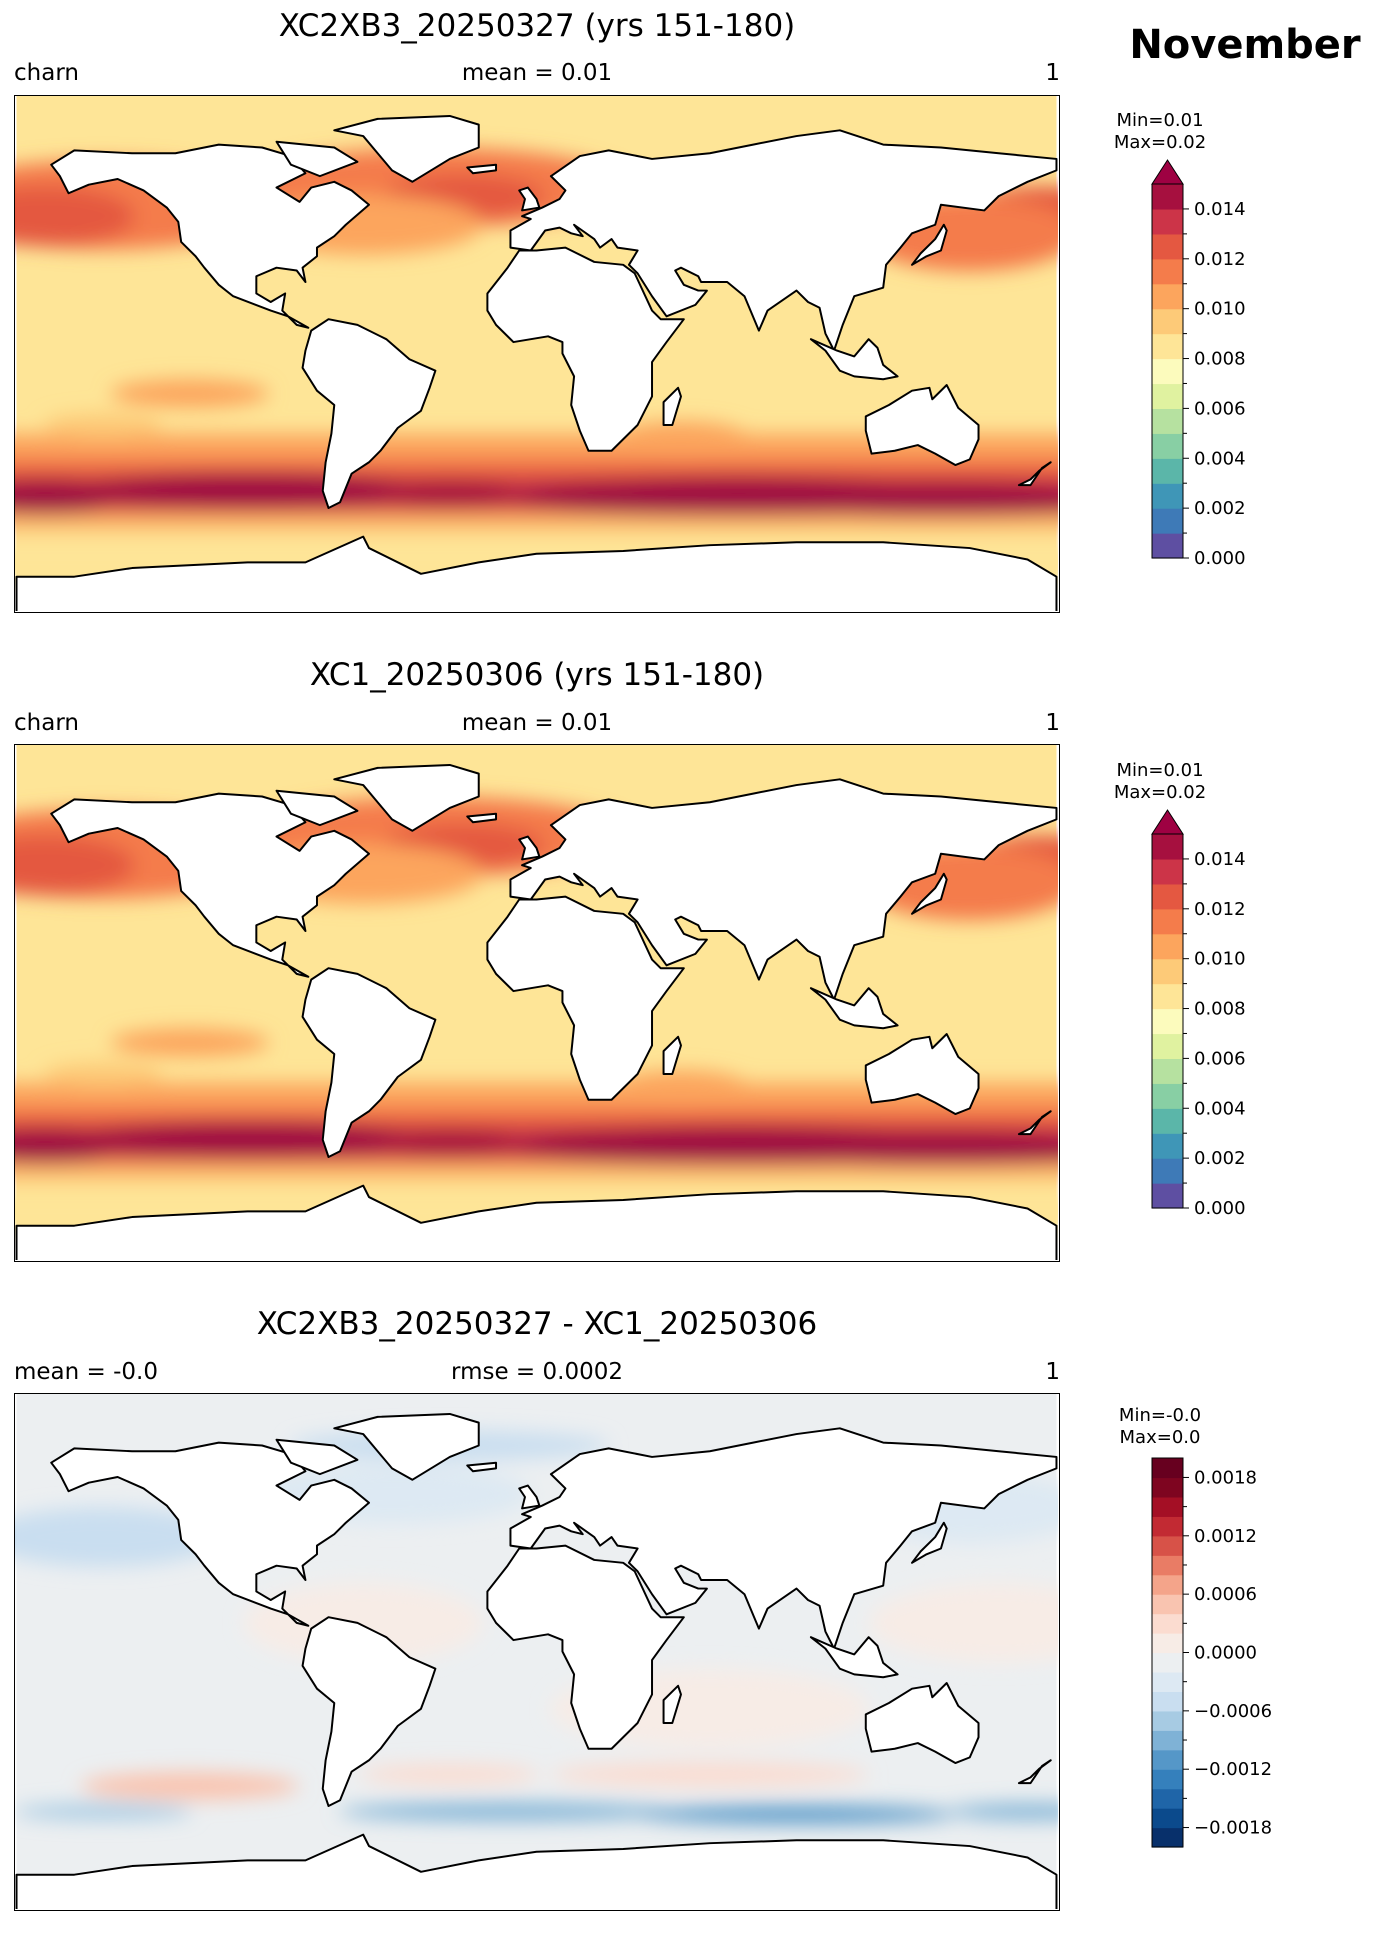 Image resolution: width=1388 pixels, height=1939 pixels. I want to click on panel-1-mean-label: mean = 0.01, so click(537, 73).